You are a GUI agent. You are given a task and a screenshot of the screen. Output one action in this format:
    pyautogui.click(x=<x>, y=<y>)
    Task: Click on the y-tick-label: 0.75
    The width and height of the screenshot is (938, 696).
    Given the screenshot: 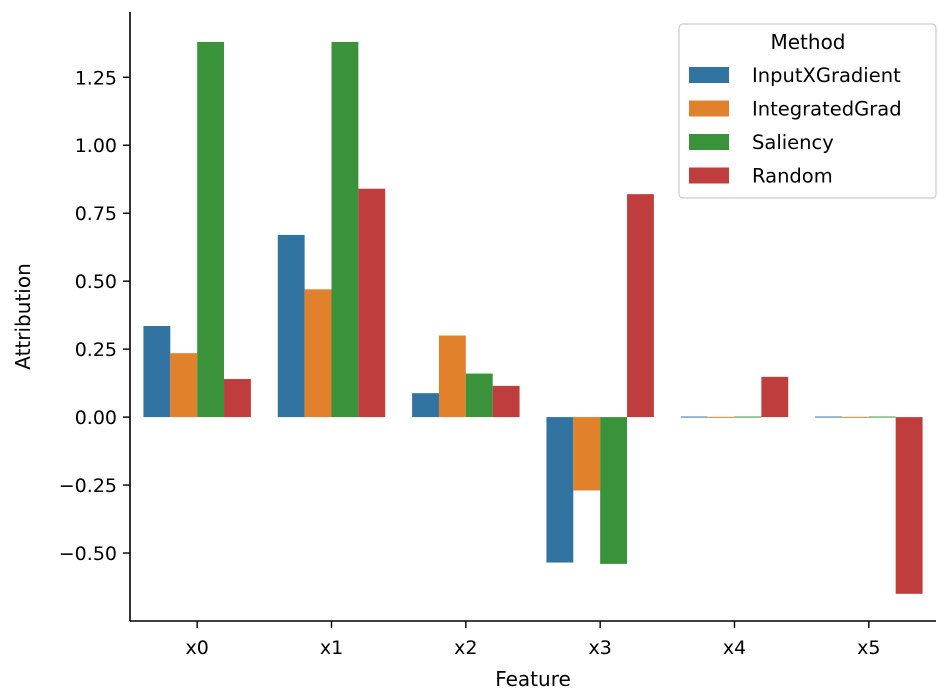 What is the action you would take?
    pyautogui.click(x=96, y=214)
    